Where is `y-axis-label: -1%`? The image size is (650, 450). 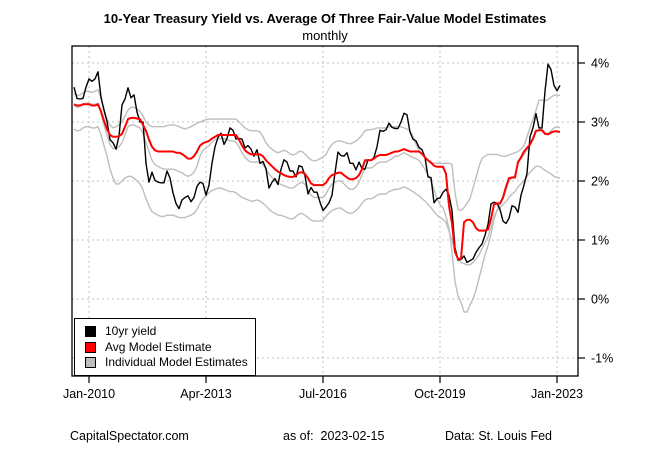
y-axis-label: -1% is located at coordinates (602, 359).